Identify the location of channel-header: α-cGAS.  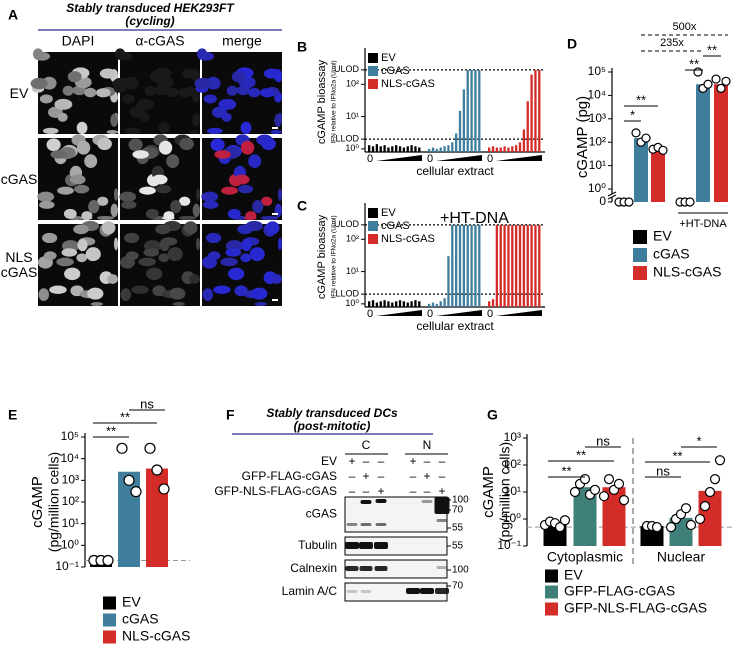
(159, 41).